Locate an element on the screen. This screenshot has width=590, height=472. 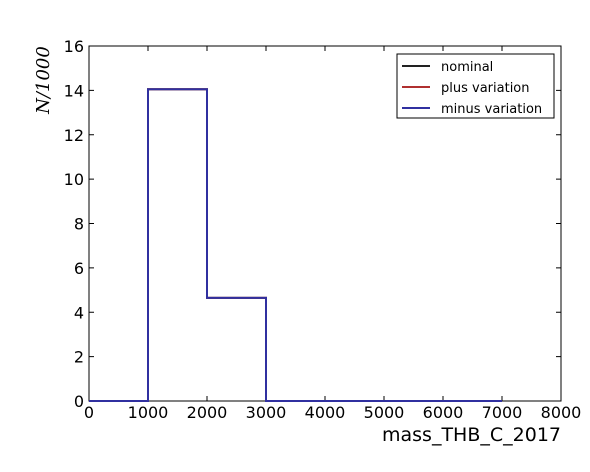
x-tick-label: 8000 is located at coordinates (561, 412).